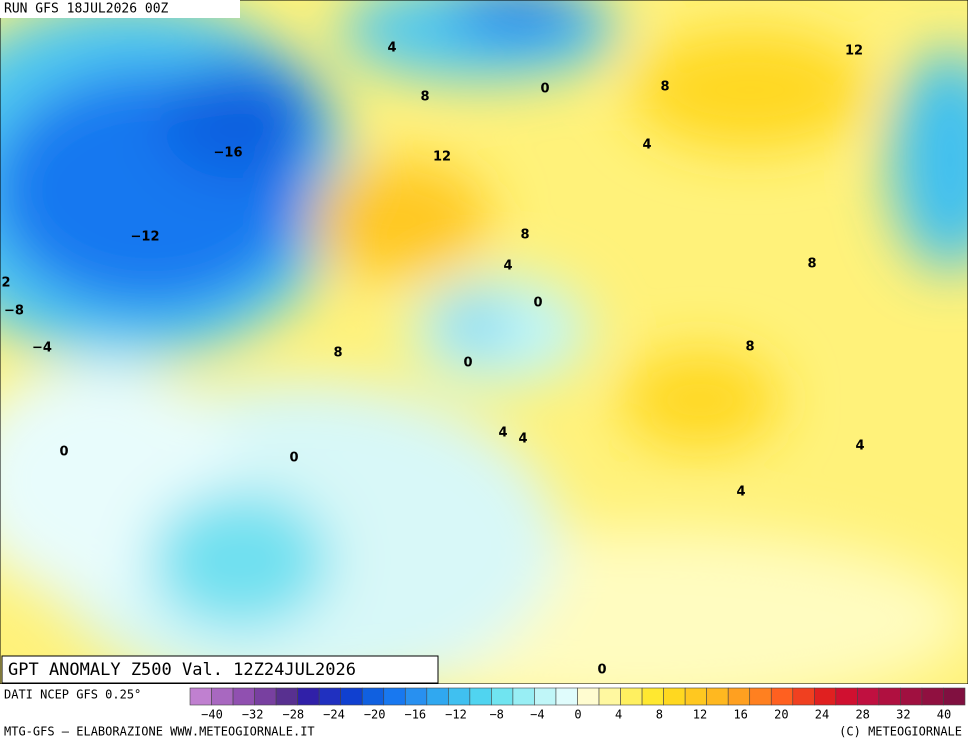  I want to click on colorbar-label: −20, so click(375, 715).